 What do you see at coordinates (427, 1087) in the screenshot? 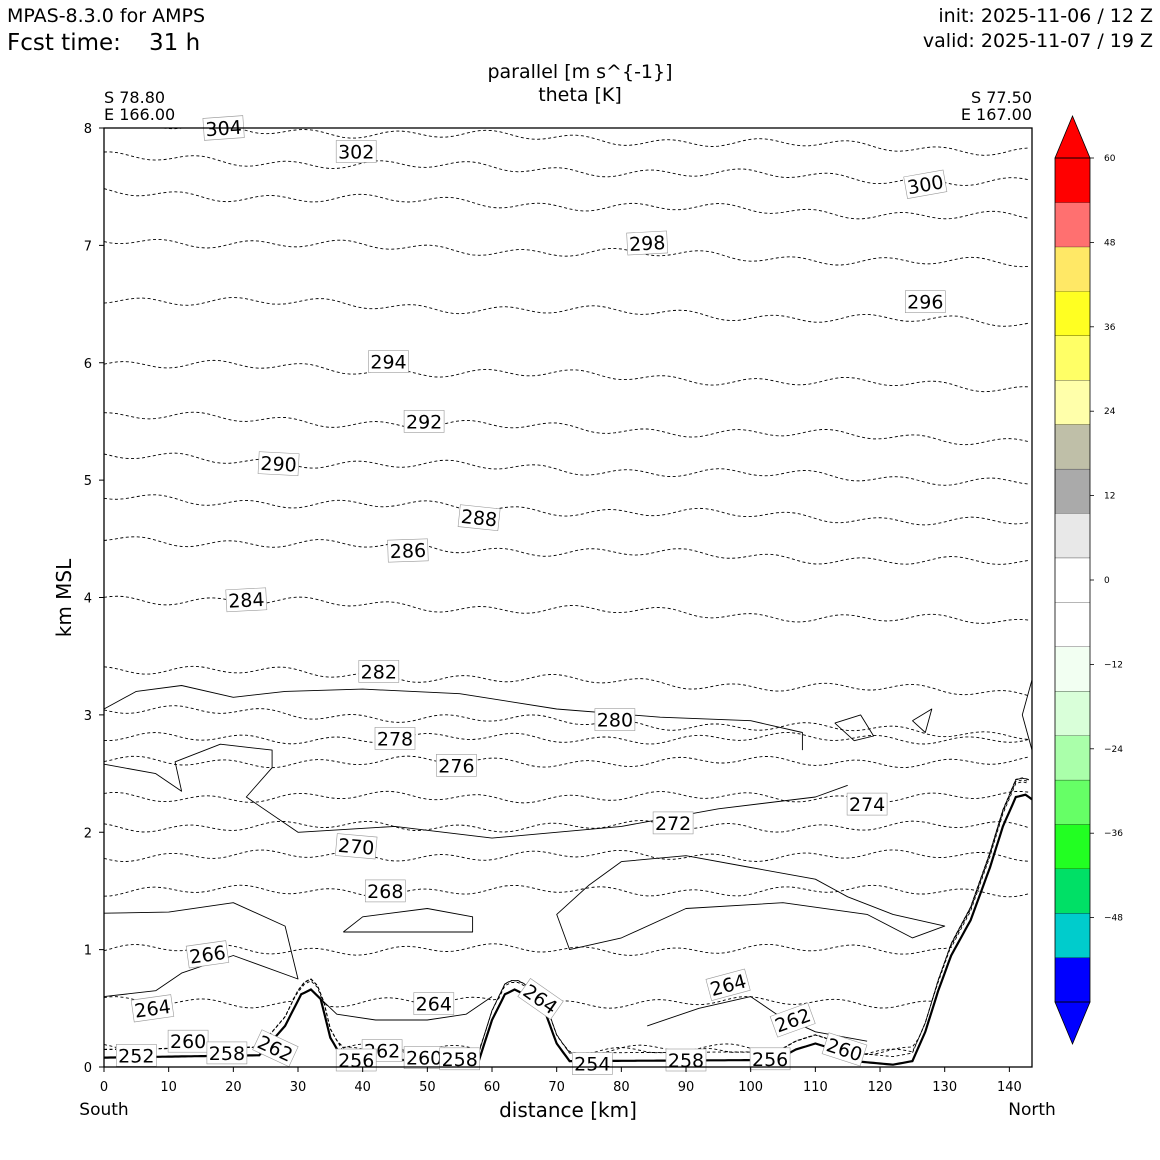
I see `x-tick-label: 50` at bounding box center [427, 1087].